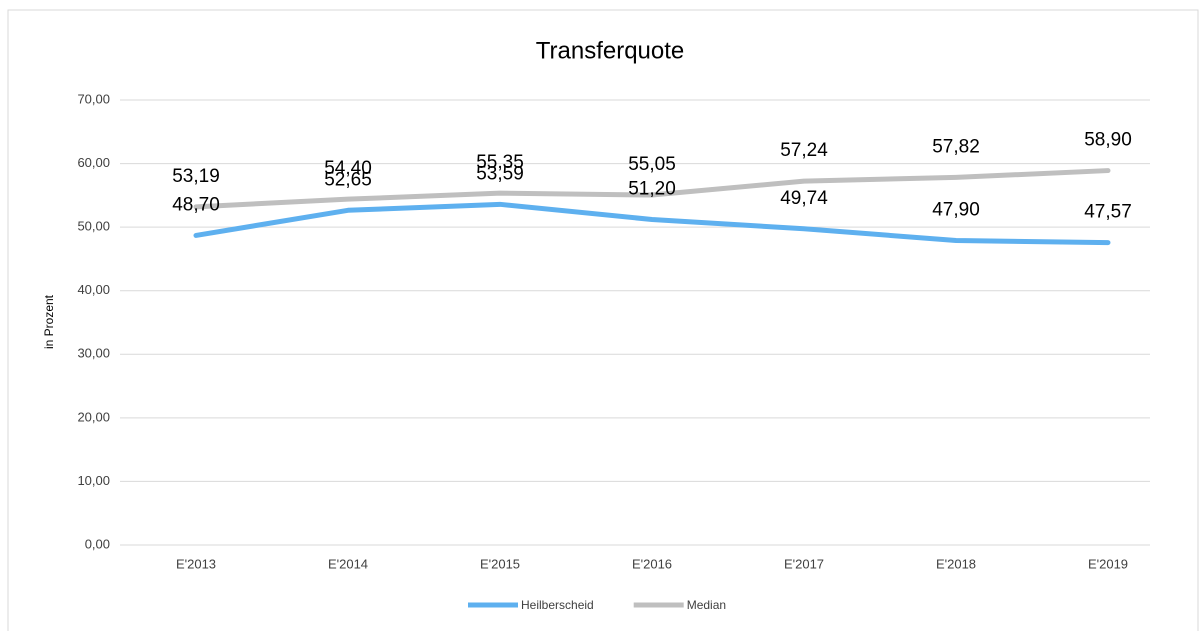  I want to click on x-tick-label: E'2019, so click(1108, 563).